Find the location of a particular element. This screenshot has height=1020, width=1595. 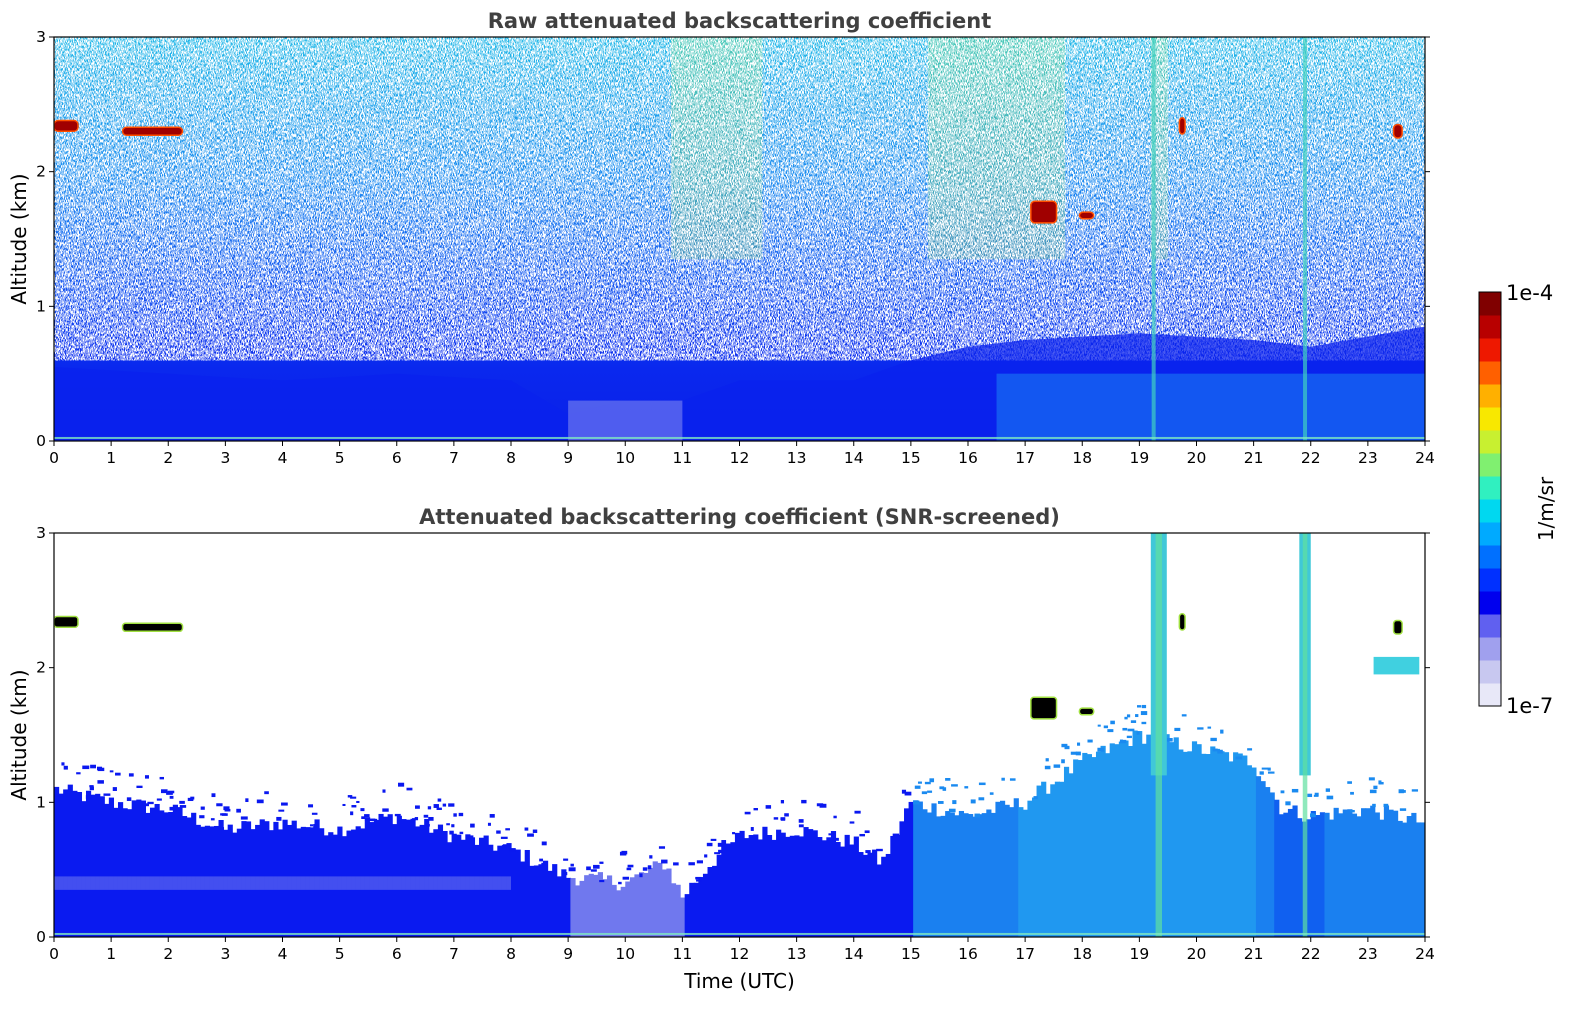

x-tick-label: 4 is located at coordinates (283, 954).